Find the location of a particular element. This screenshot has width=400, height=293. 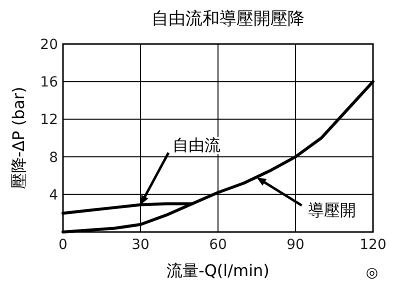

chart-title: 自由流和導壓開壓降 is located at coordinates (228, 19).